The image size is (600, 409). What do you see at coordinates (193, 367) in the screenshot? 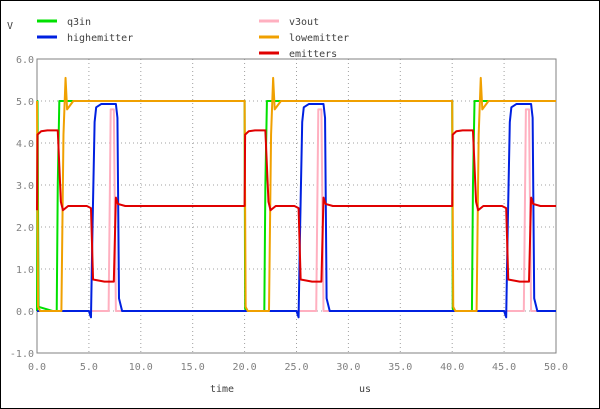
I see `x-tick-label: 15.0` at bounding box center [193, 367].